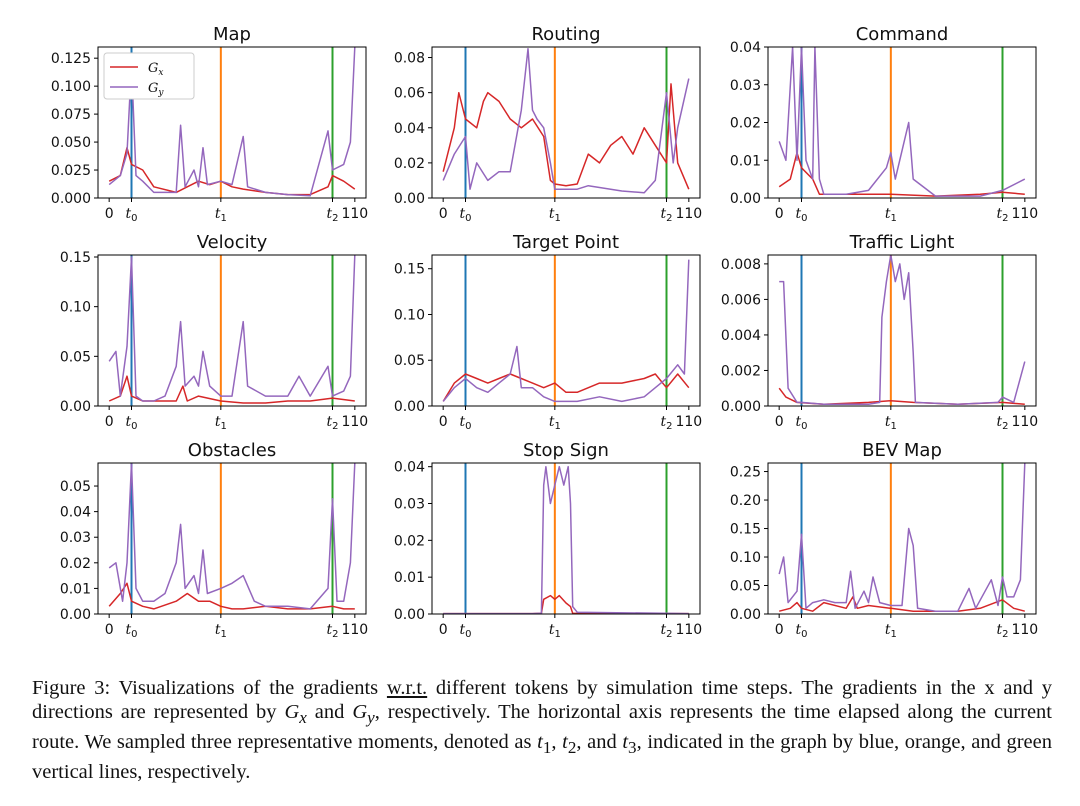  What do you see at coordinates (666, 215) in the screenshot?
I see `xtick-label-routing: t2` at bounding box center [666, 215].